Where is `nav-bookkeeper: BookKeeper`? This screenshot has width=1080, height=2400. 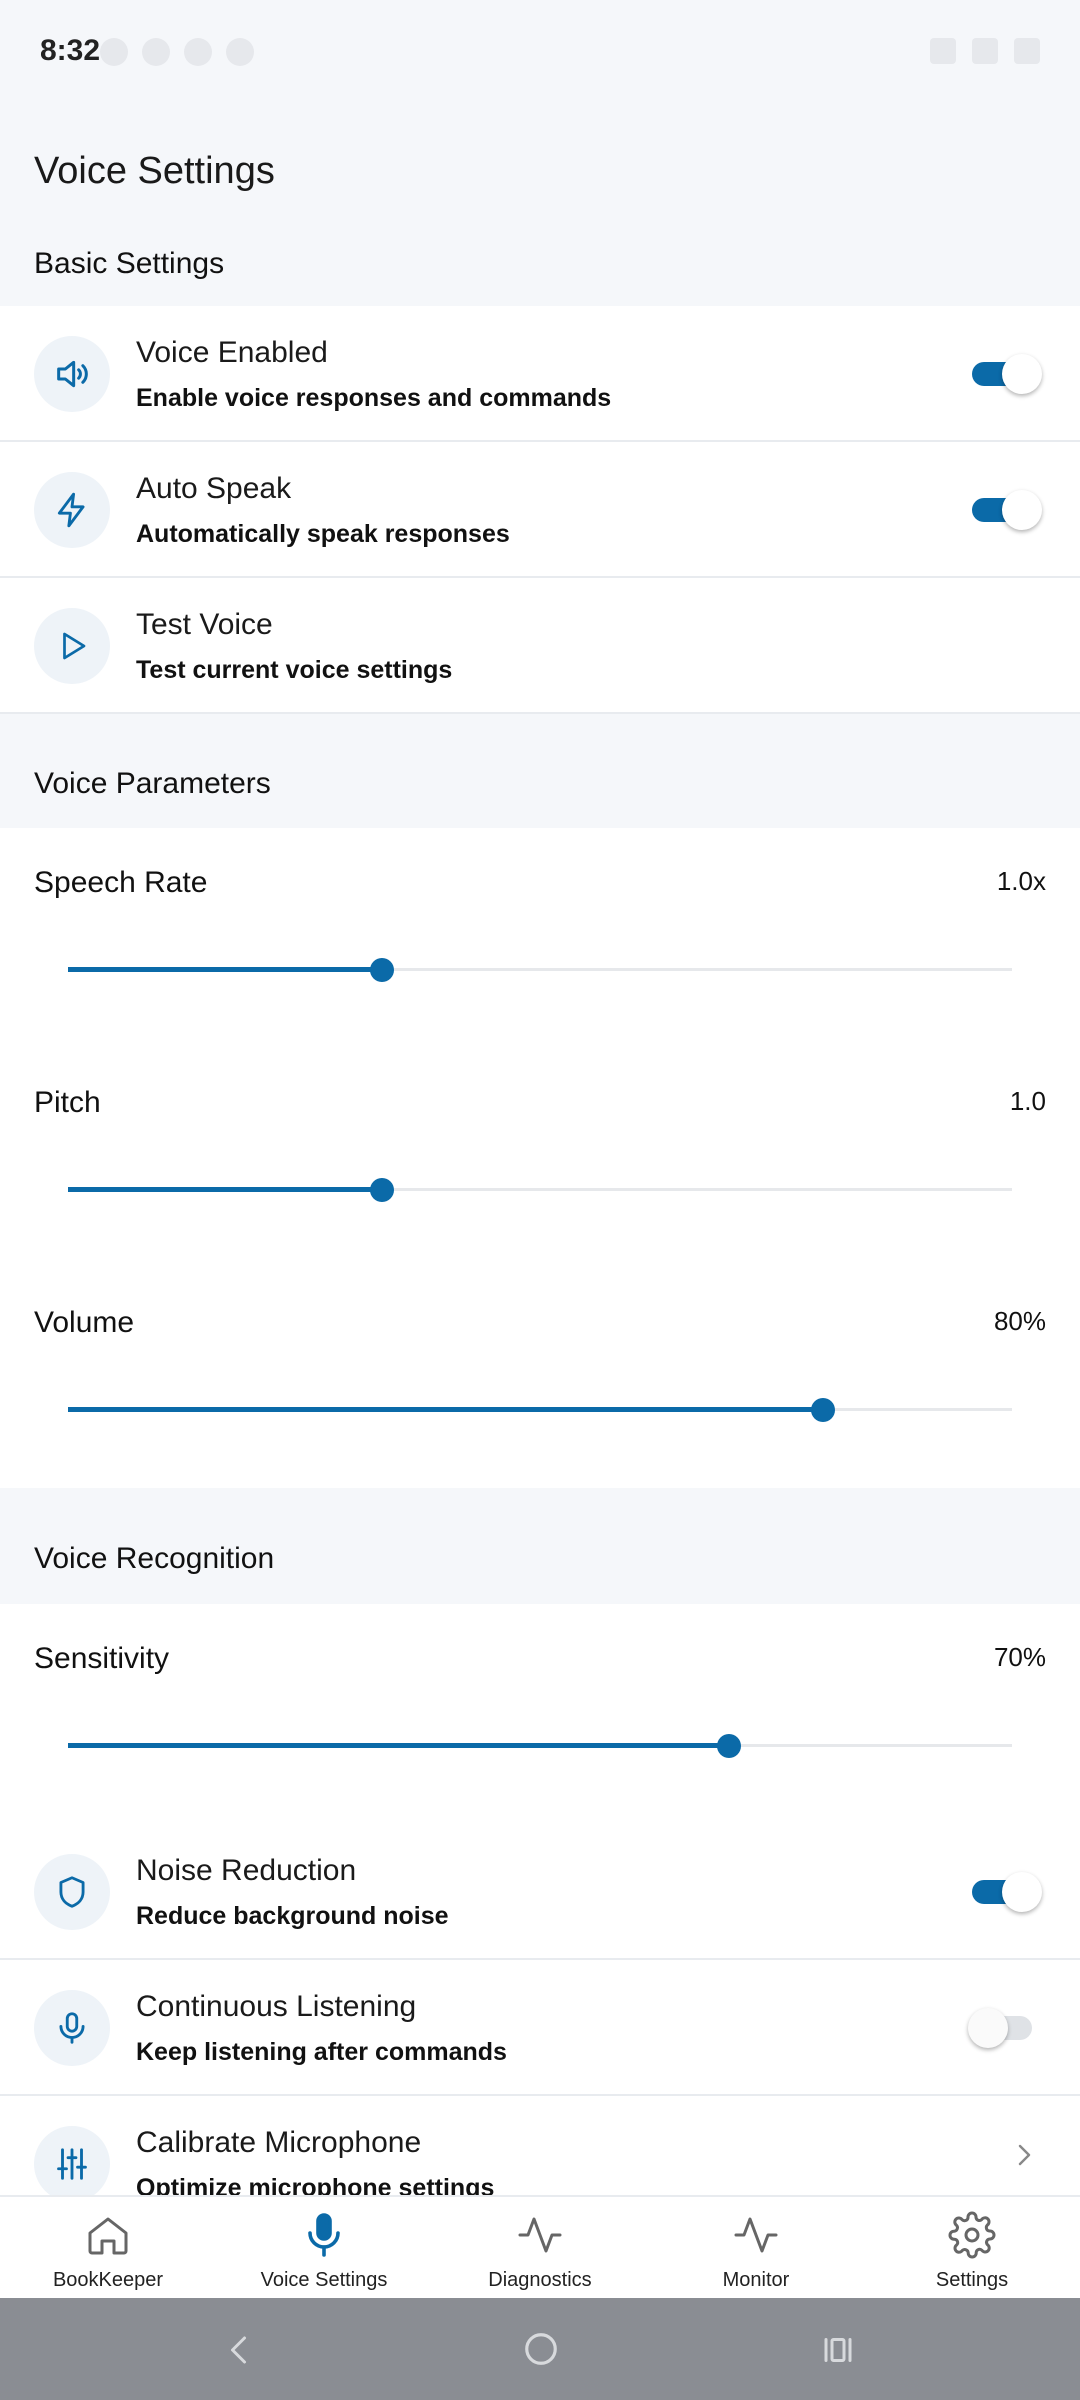
nav-bookkeeper: BookKeeper is located at coordinates (108, 2248).